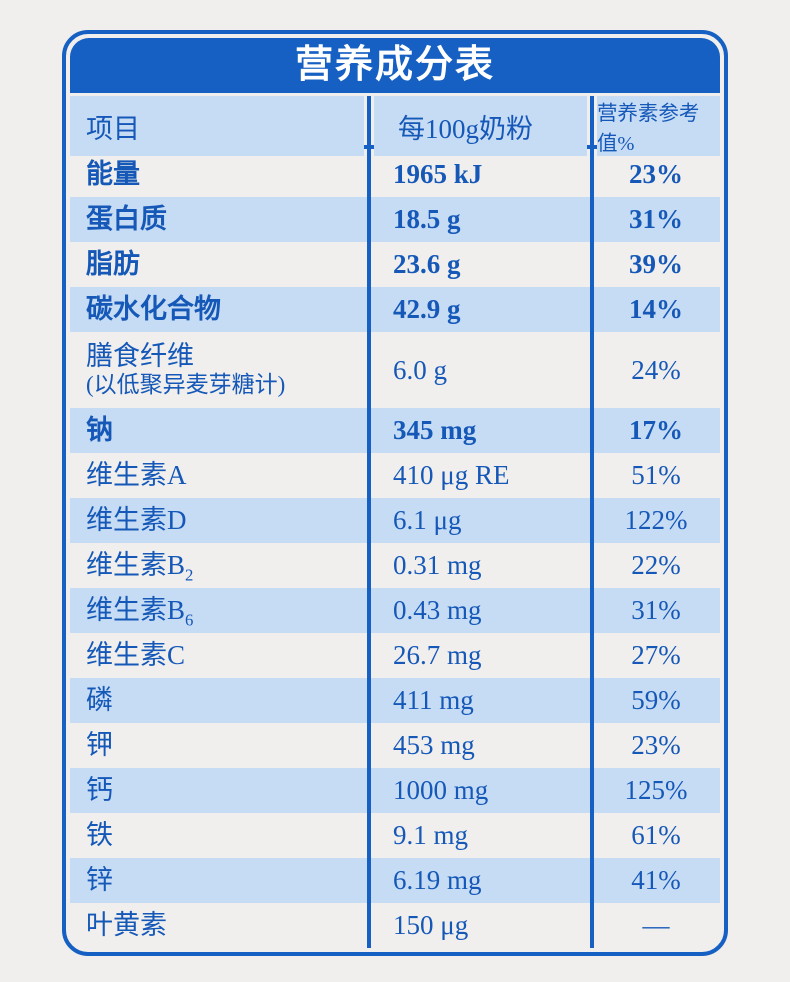  Describe the element at coordinates (434, 745) in the screenshot. I see `nutrient-amount: 453 mg` at that location.